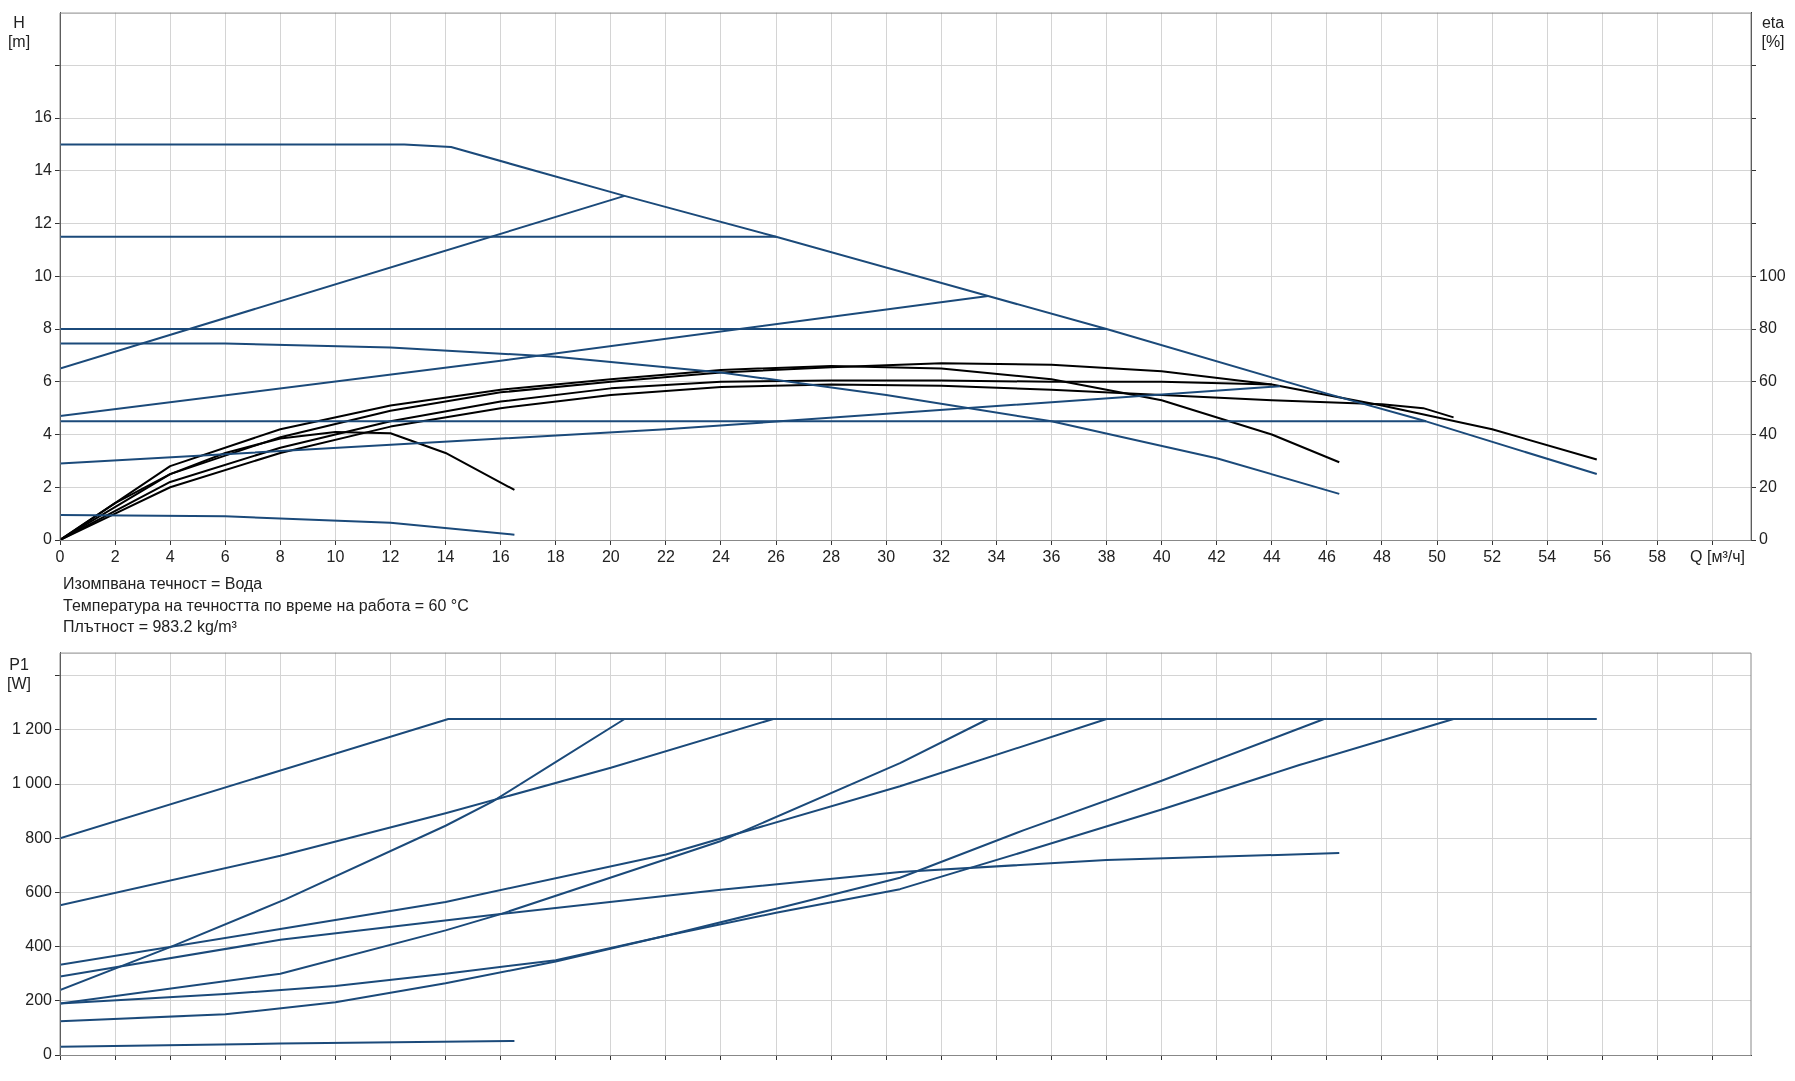  Describe the element at coordinates (19, 673) in the screenshot. I see `y-axis-title: P1 [W]` at that location.